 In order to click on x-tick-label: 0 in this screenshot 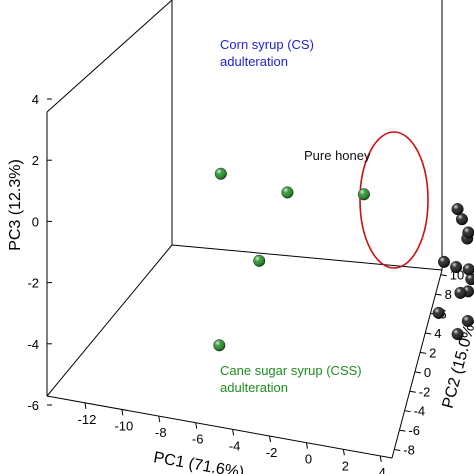, I will do `click(308, 459)`.